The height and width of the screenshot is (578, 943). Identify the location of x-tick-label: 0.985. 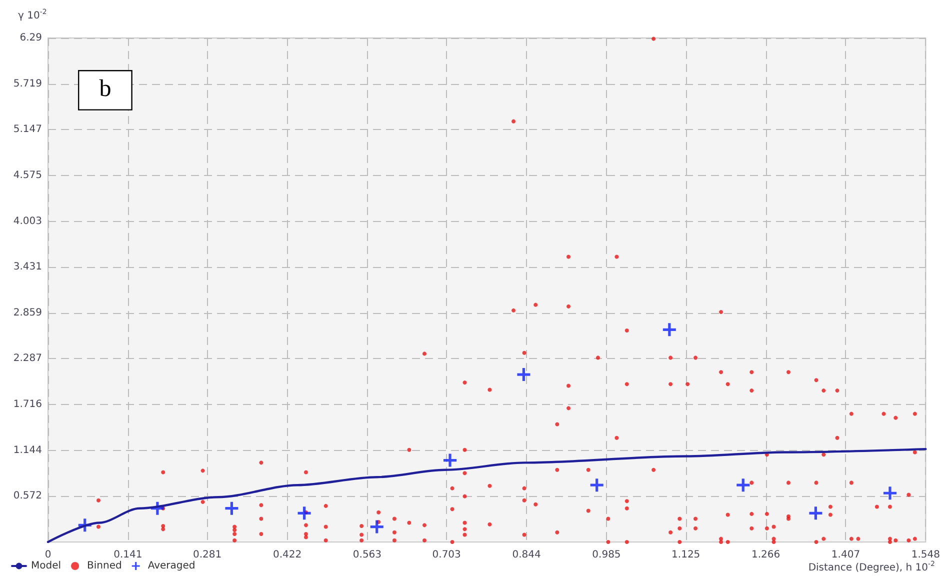
(606, 555).